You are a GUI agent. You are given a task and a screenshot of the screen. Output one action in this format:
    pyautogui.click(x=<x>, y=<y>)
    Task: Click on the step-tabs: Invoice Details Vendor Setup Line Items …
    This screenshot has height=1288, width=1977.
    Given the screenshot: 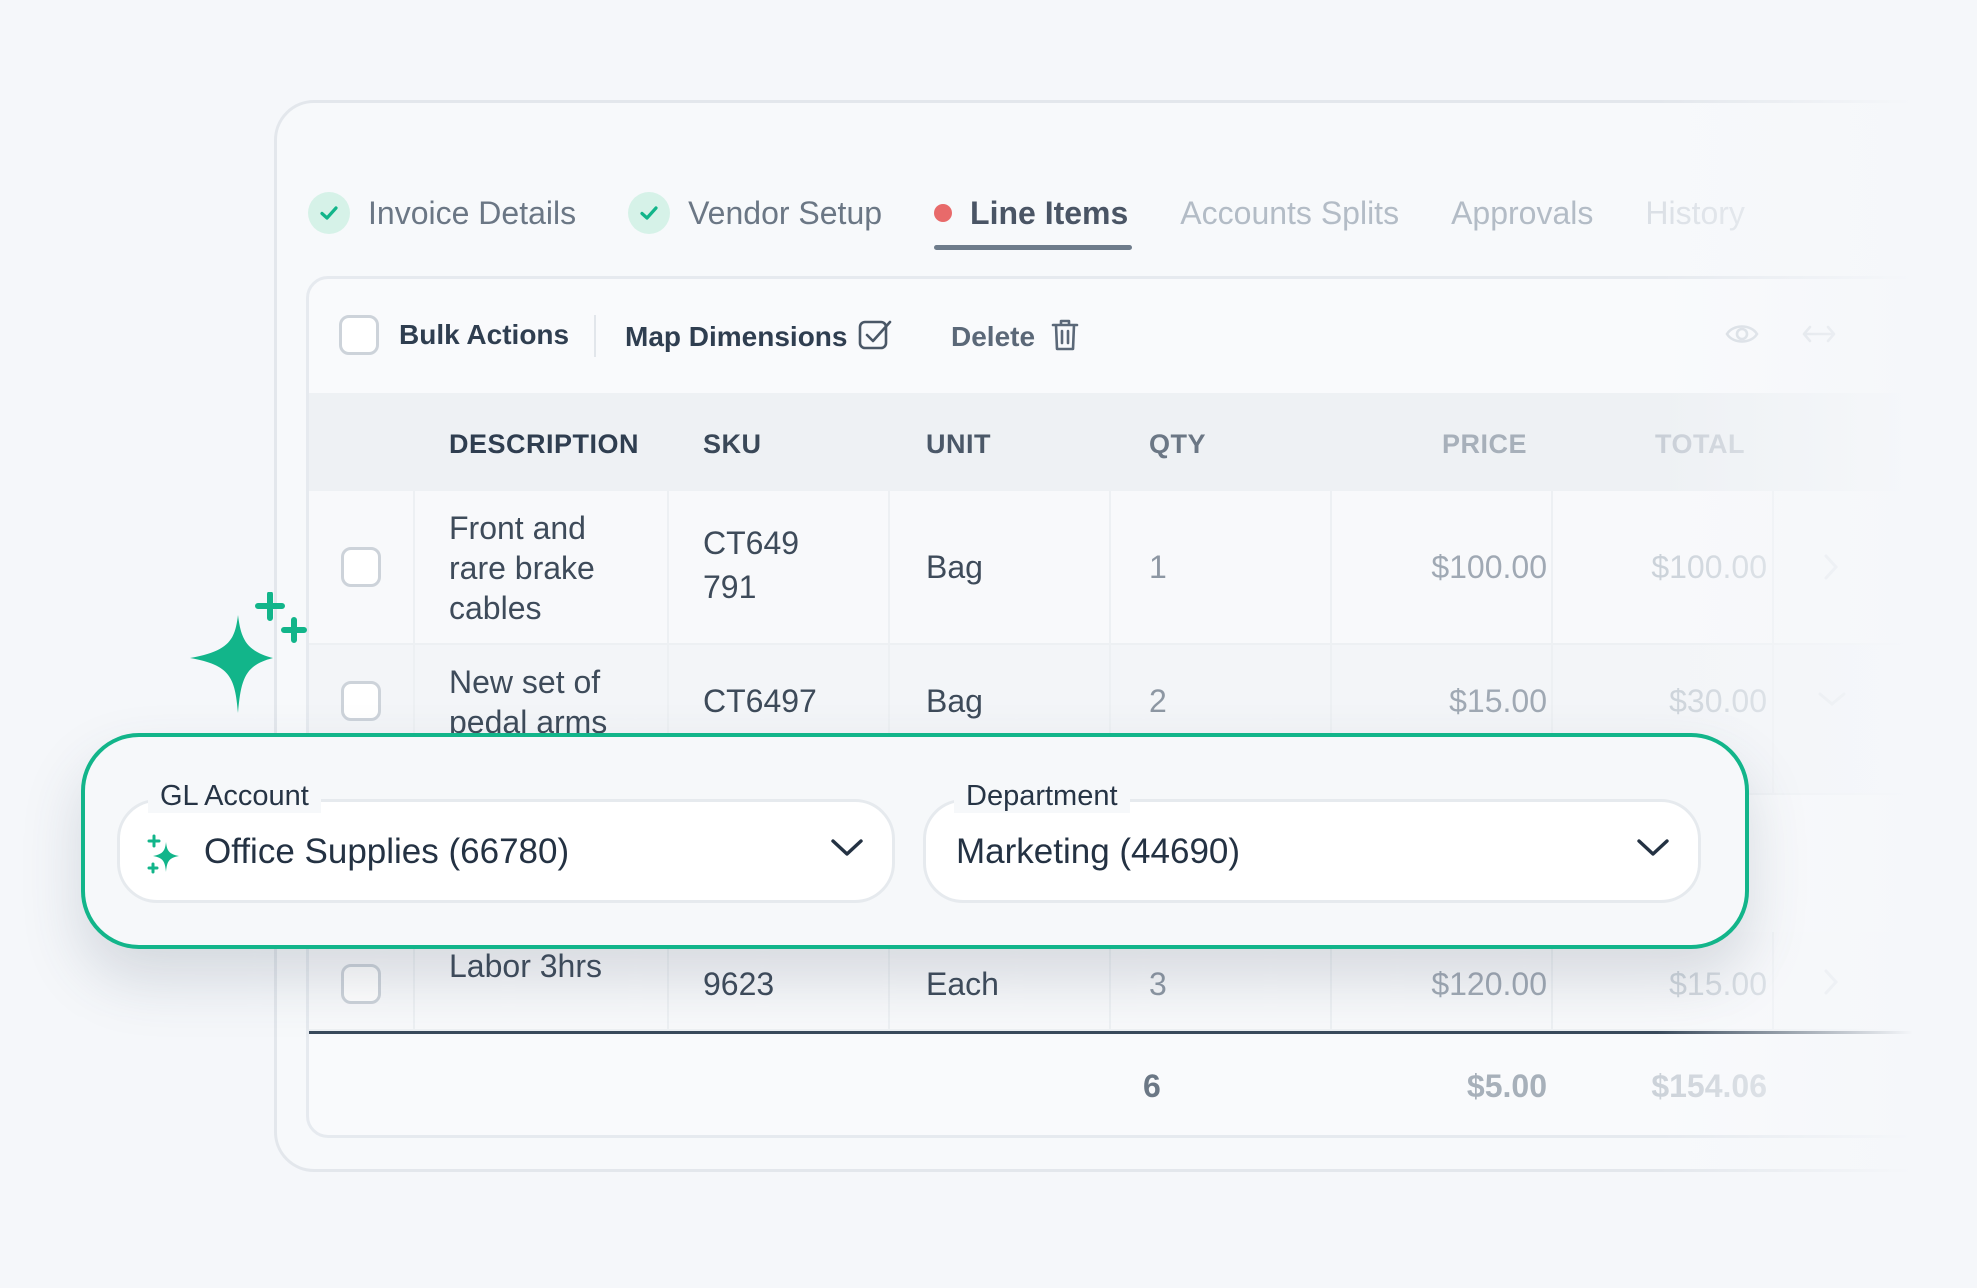 What is the action you would take?
    pyautogui.click(x=1052, y=214)
    